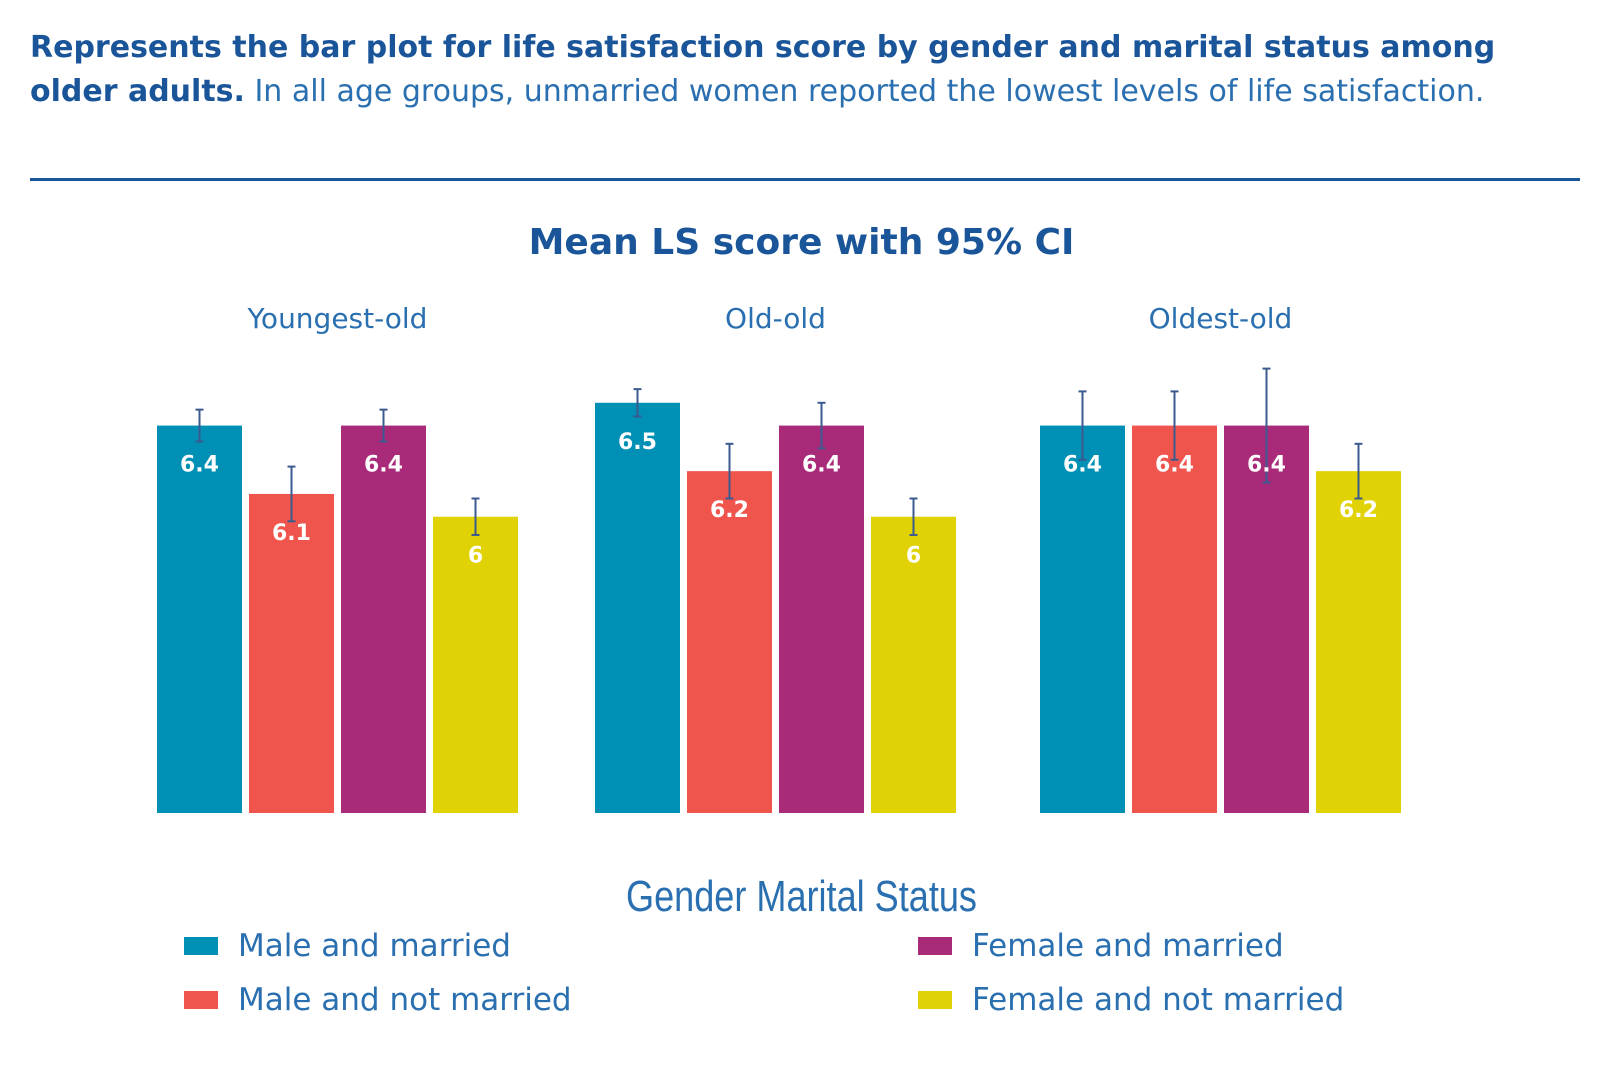  I want to click on legend-item-female-married: Female and married, so click(1101, 946).